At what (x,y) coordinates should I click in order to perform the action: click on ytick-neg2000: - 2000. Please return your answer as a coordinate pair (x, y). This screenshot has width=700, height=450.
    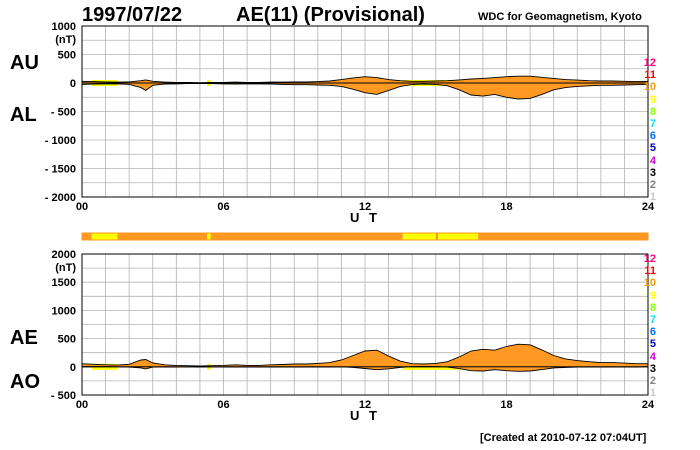
    Looking at the image, I should click on (60, 198).